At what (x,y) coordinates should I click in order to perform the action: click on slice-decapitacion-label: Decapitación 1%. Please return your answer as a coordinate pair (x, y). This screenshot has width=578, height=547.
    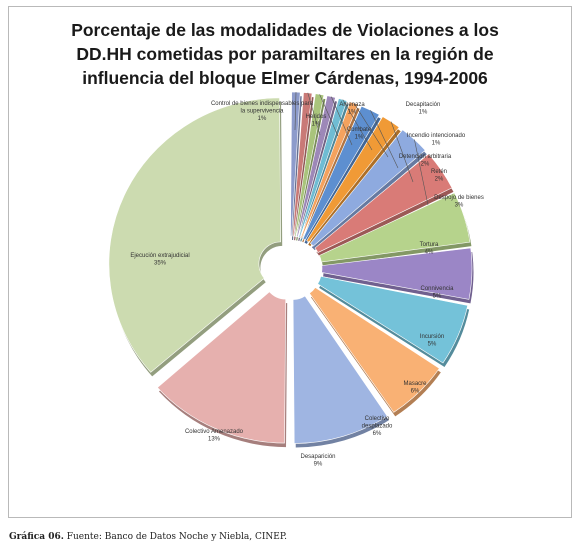
    Looking at the image, I should click on (423, 109).